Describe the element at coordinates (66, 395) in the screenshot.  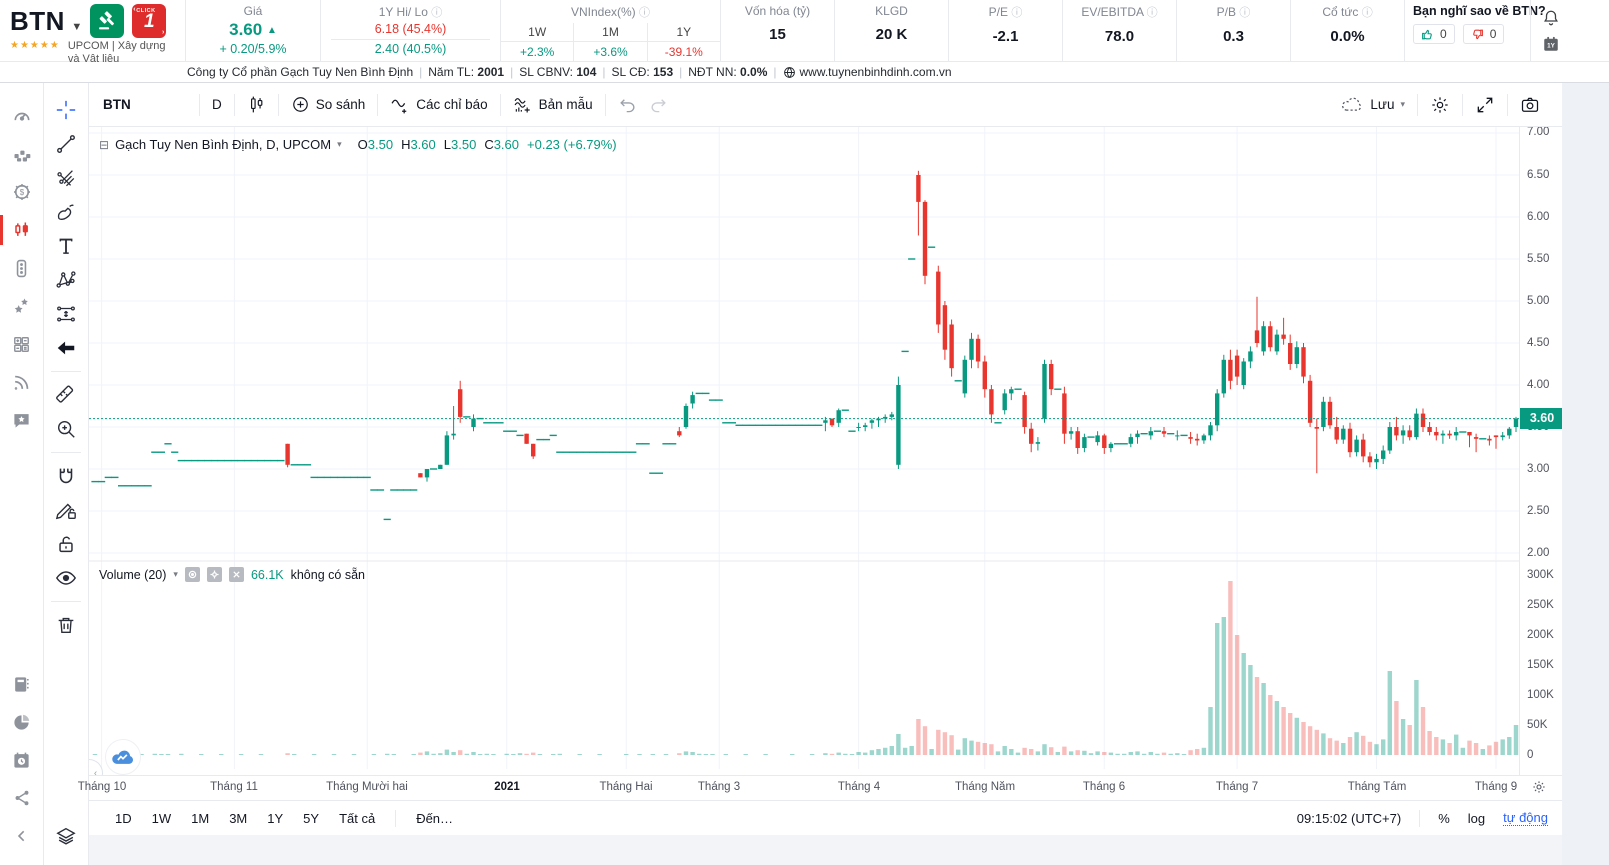
I see `tool-ruler` at that location.